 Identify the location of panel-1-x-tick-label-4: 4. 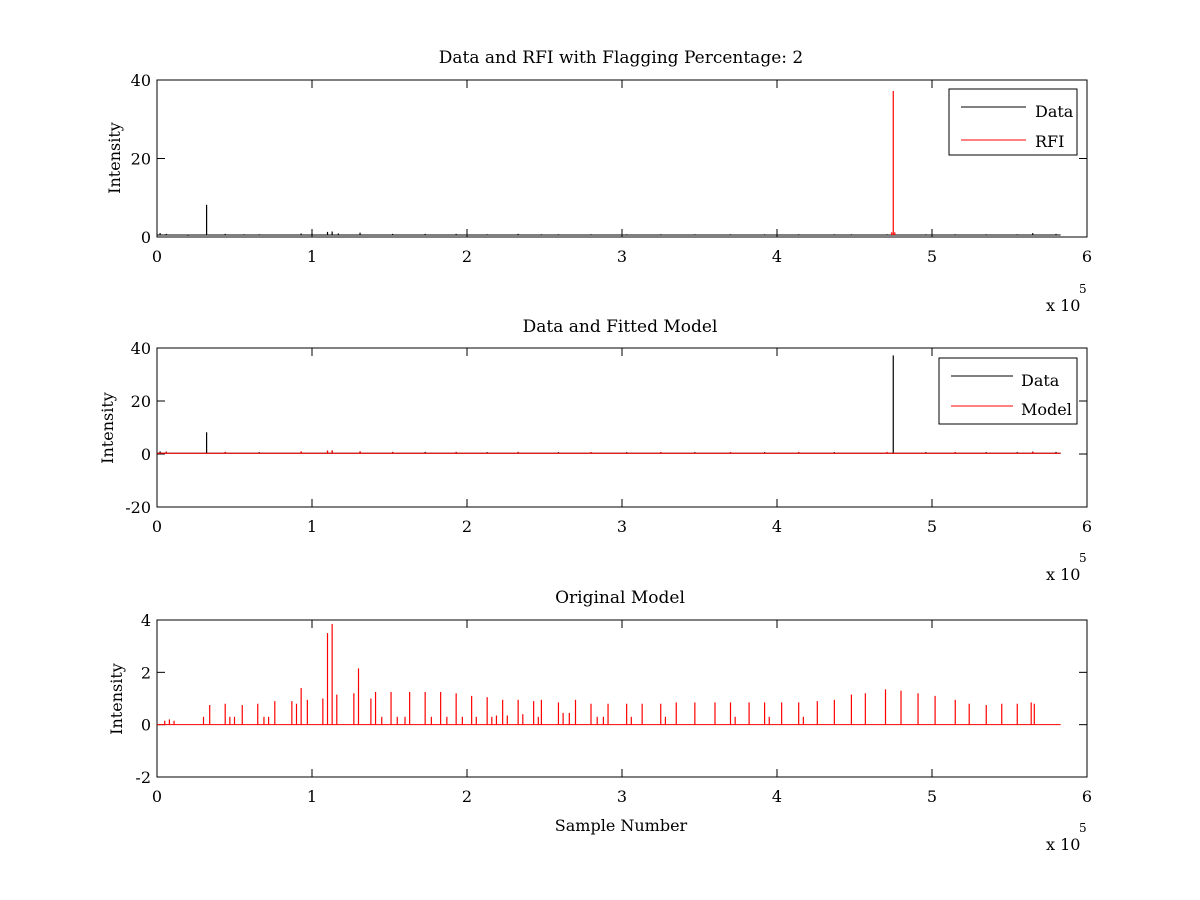
(777, 256).